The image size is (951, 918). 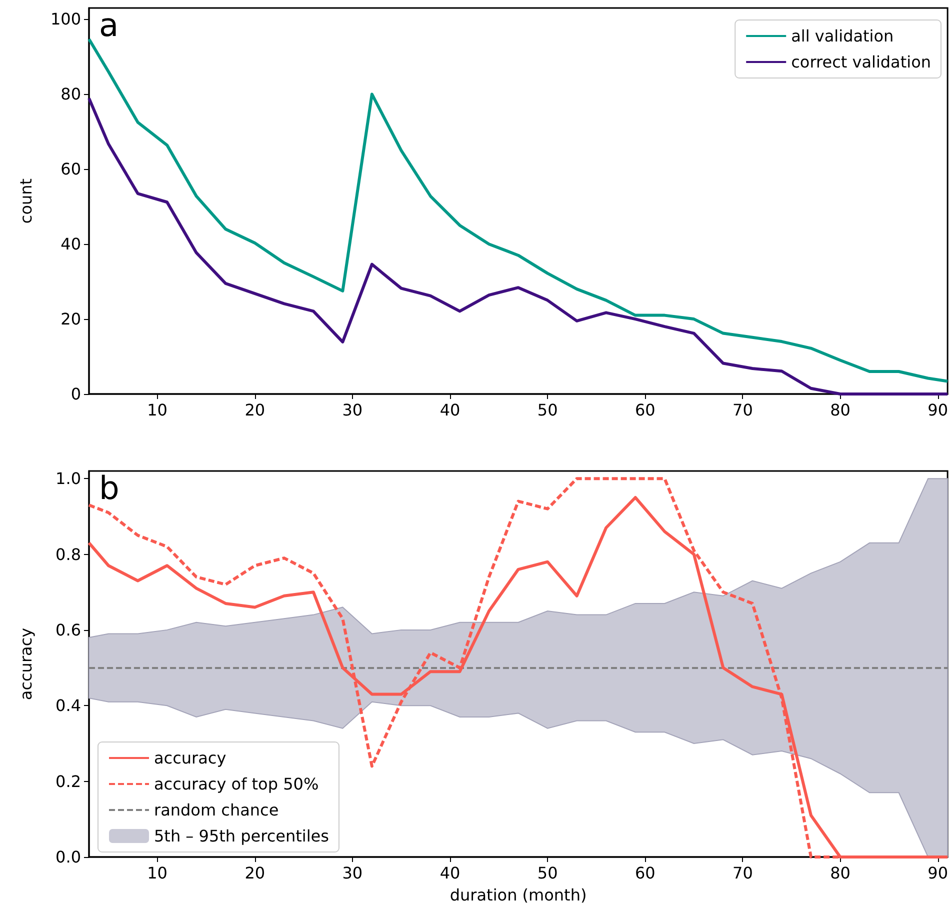 What do you see at coordinates (68, 706) in the screenshot?
I see `y-tick-label: 0.4` at bounding box center [68, 706].